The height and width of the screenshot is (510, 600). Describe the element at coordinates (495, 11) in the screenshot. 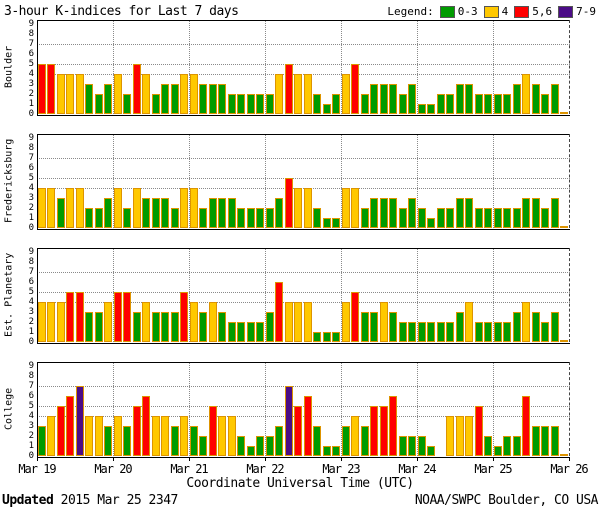

I see `legend-item-4: 4` at that location.